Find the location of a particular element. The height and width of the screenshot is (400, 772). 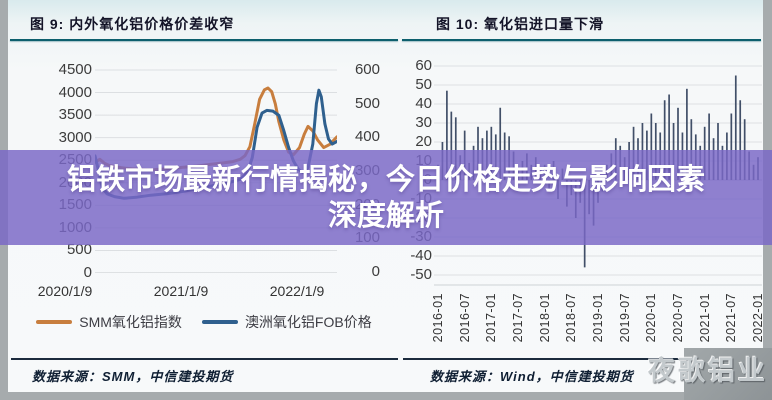

axis-tick-label: -40 is located at coordinates (421, 255).